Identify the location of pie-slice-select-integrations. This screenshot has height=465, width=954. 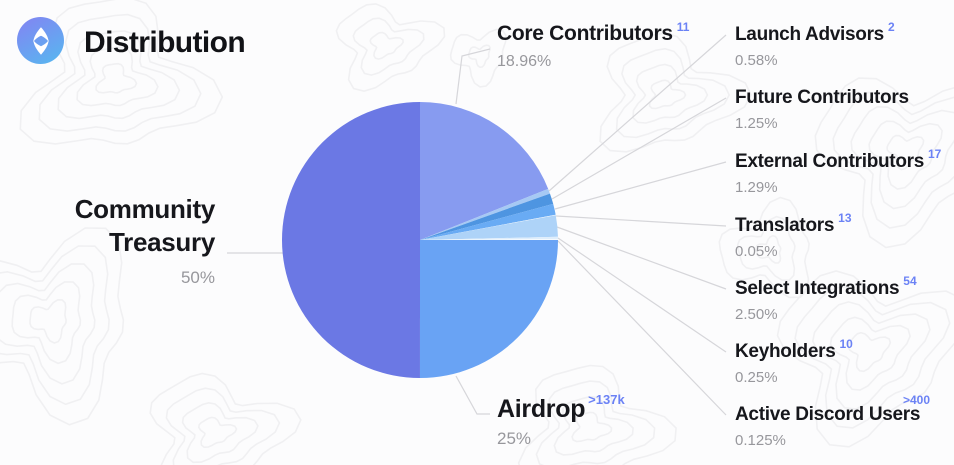
(489, 227).